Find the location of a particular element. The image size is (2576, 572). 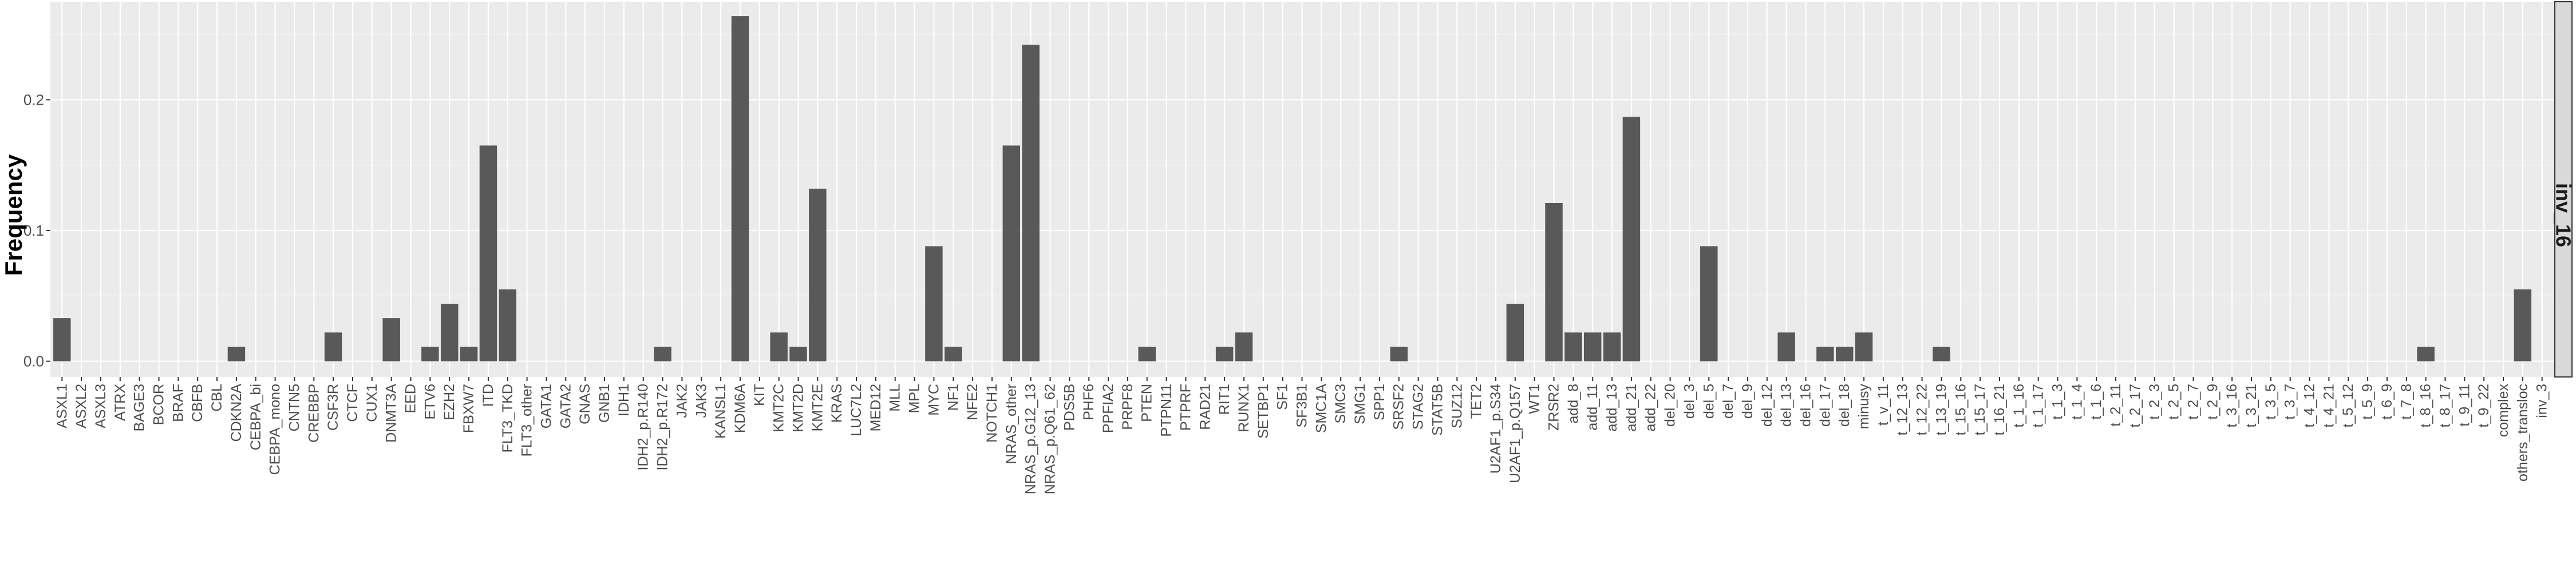

x-tick-label: LUC7L2 is located at coordinates (856, 410).